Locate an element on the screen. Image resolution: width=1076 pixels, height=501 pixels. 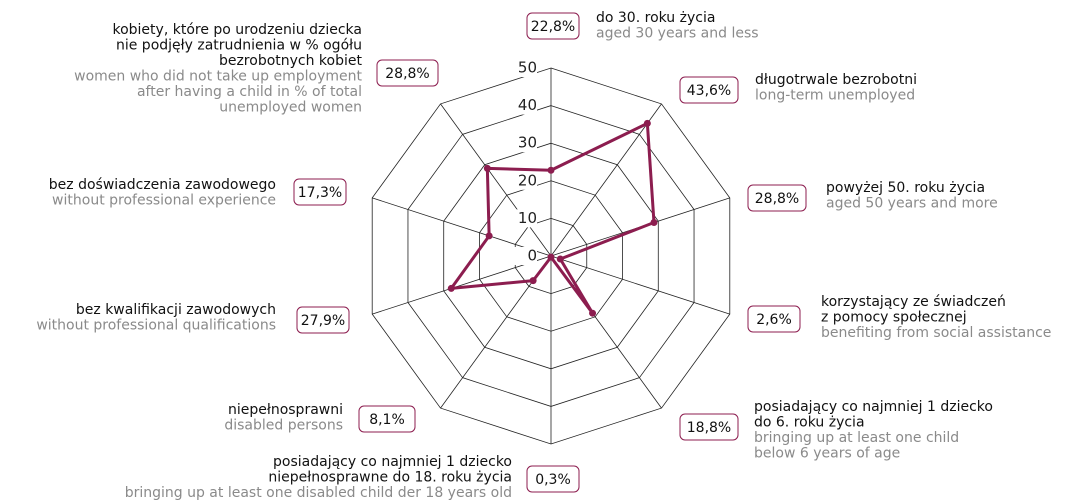
category-label-en: unemployed women is located at coordinates (290, 108).